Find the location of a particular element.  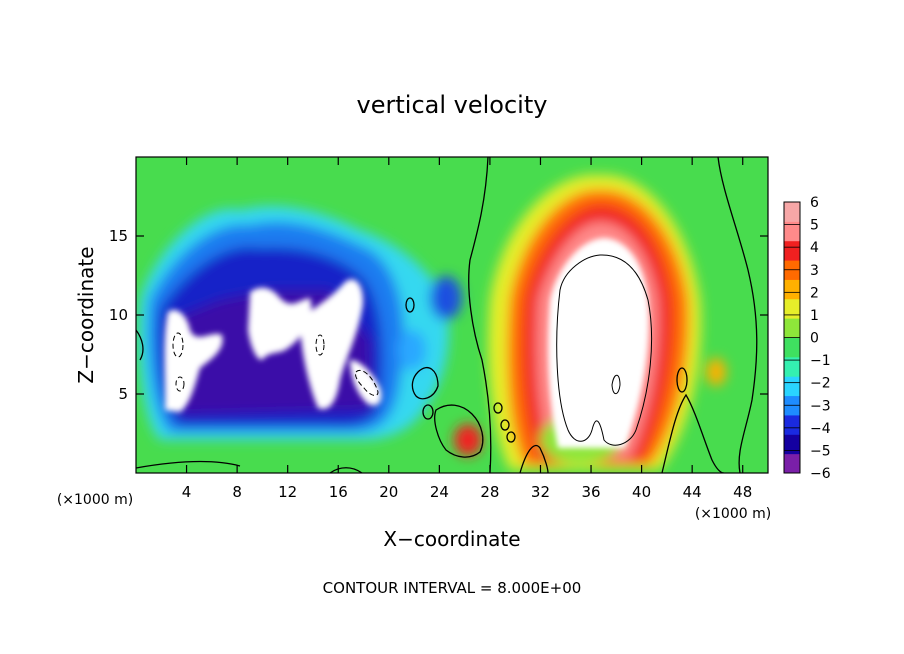

positive-contour-updraft is located at coordinates (604, 350).